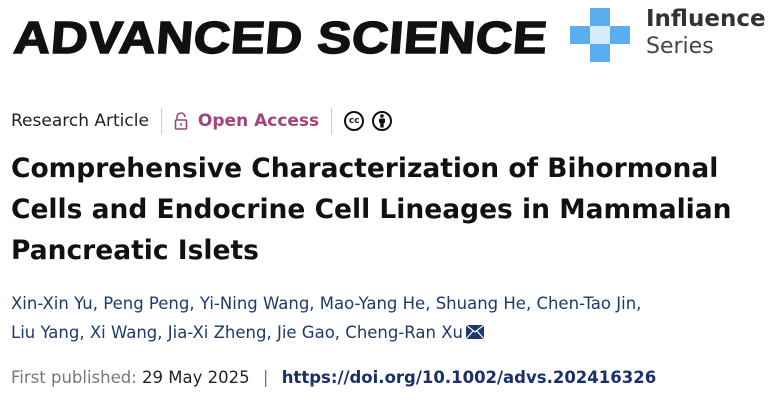 This screenshot has width=772, height=403. What do you see at coordinates (146, 303) in the screenshot?
I see `author-link: Peng Peng` at bounding box center [146, 303].